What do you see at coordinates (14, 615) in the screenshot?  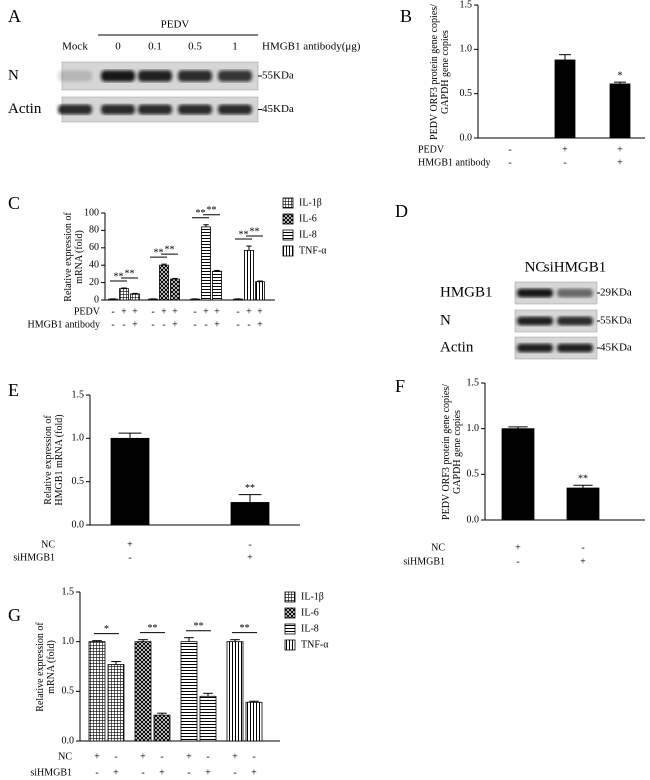 I see `panel-letter: G` at bounding box center [14, 615].